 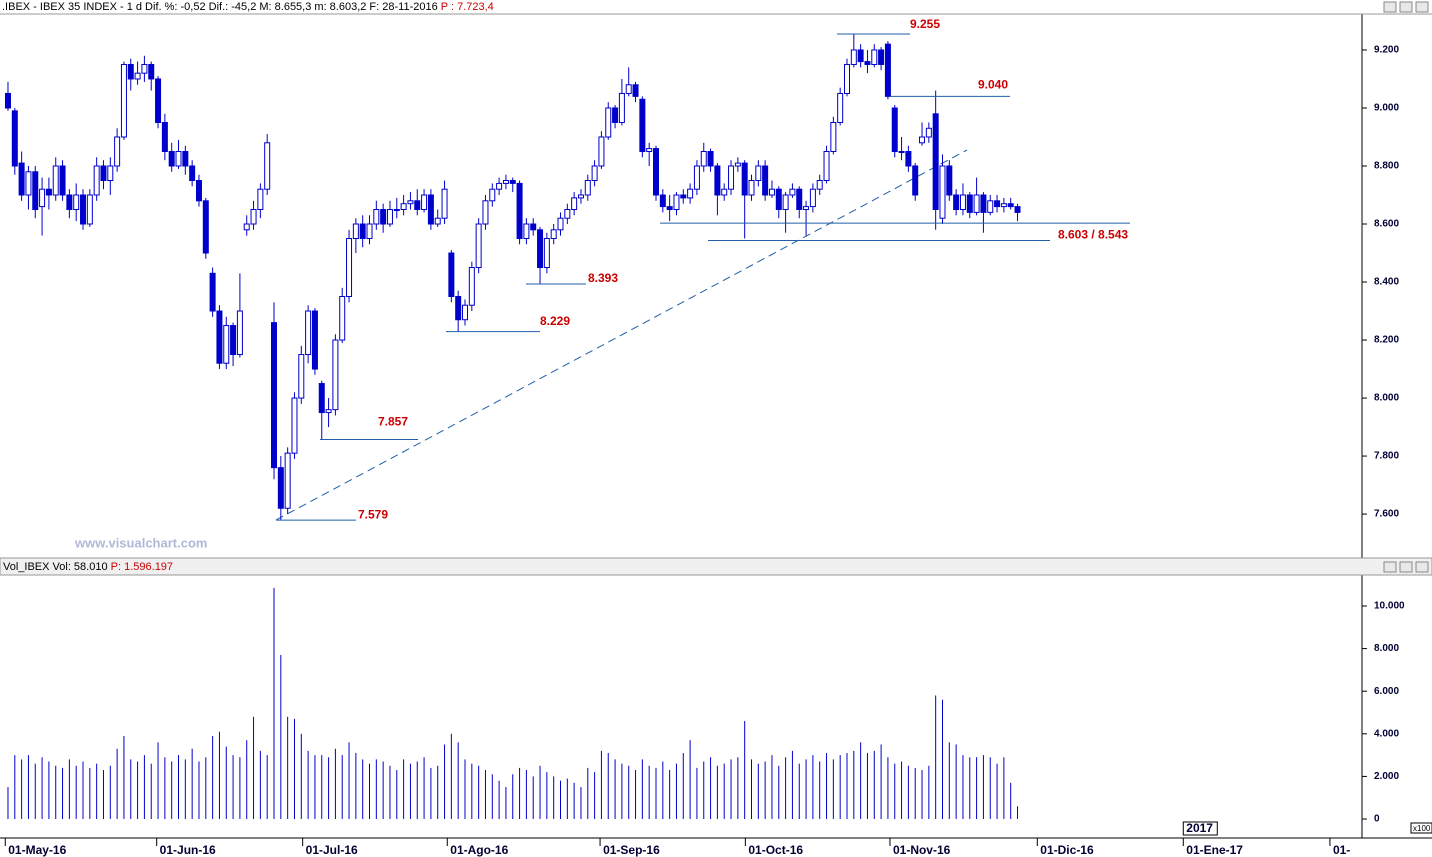 What do you see at coordinates (88, 567) in the screenshot?
I see `volume-title: Vol_IBEX Vol: 58.010 P: 1.596.197` at bounding box center [88, 567].